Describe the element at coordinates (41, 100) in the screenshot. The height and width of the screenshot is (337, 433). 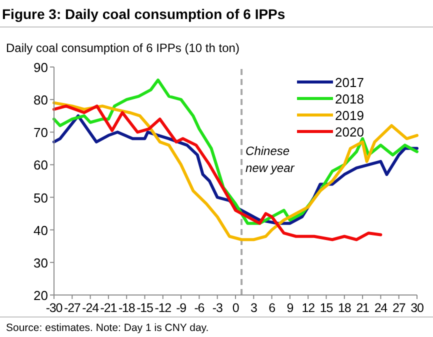
I see `y-tick-label: 80` at that location.